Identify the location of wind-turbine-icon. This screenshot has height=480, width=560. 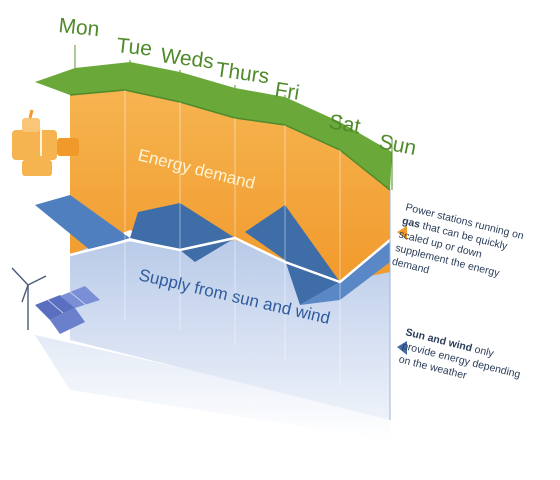
(29, 298).